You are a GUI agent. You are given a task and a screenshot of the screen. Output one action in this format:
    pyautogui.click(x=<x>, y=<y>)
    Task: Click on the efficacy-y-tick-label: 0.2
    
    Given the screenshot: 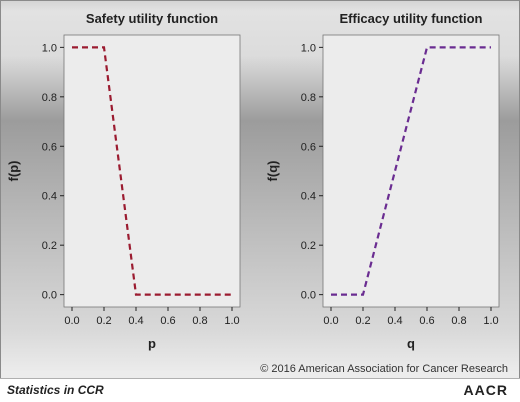 What is the action you would take?
    pyautogui.click(x=308, y=246)
    